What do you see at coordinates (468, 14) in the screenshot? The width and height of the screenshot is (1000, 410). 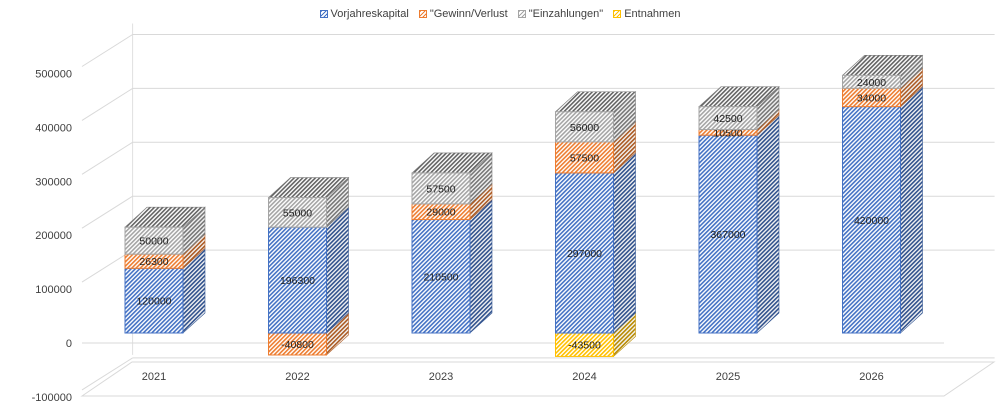 I see `legend-label: "Gewinn/Verlust` at bounding box center [468, 14].